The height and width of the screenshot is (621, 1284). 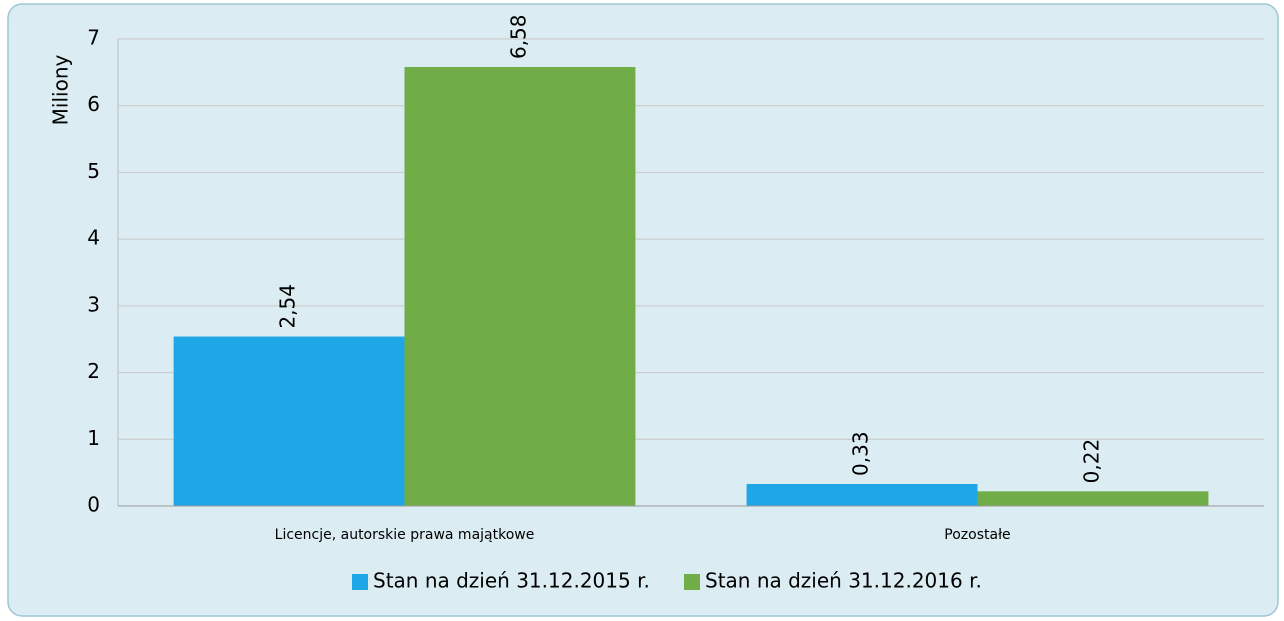 What do you see at coordinates (977, 535) in the screenshot?
I see `x-tick-label: Pozostałe` at bounding box center [977, 535].